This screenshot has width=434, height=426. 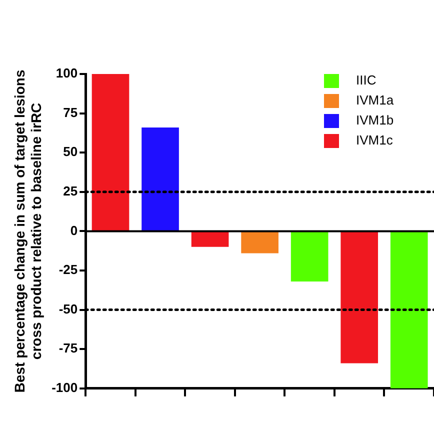 I want to click on y-tick-label: -100, so click(x=65, y=387).